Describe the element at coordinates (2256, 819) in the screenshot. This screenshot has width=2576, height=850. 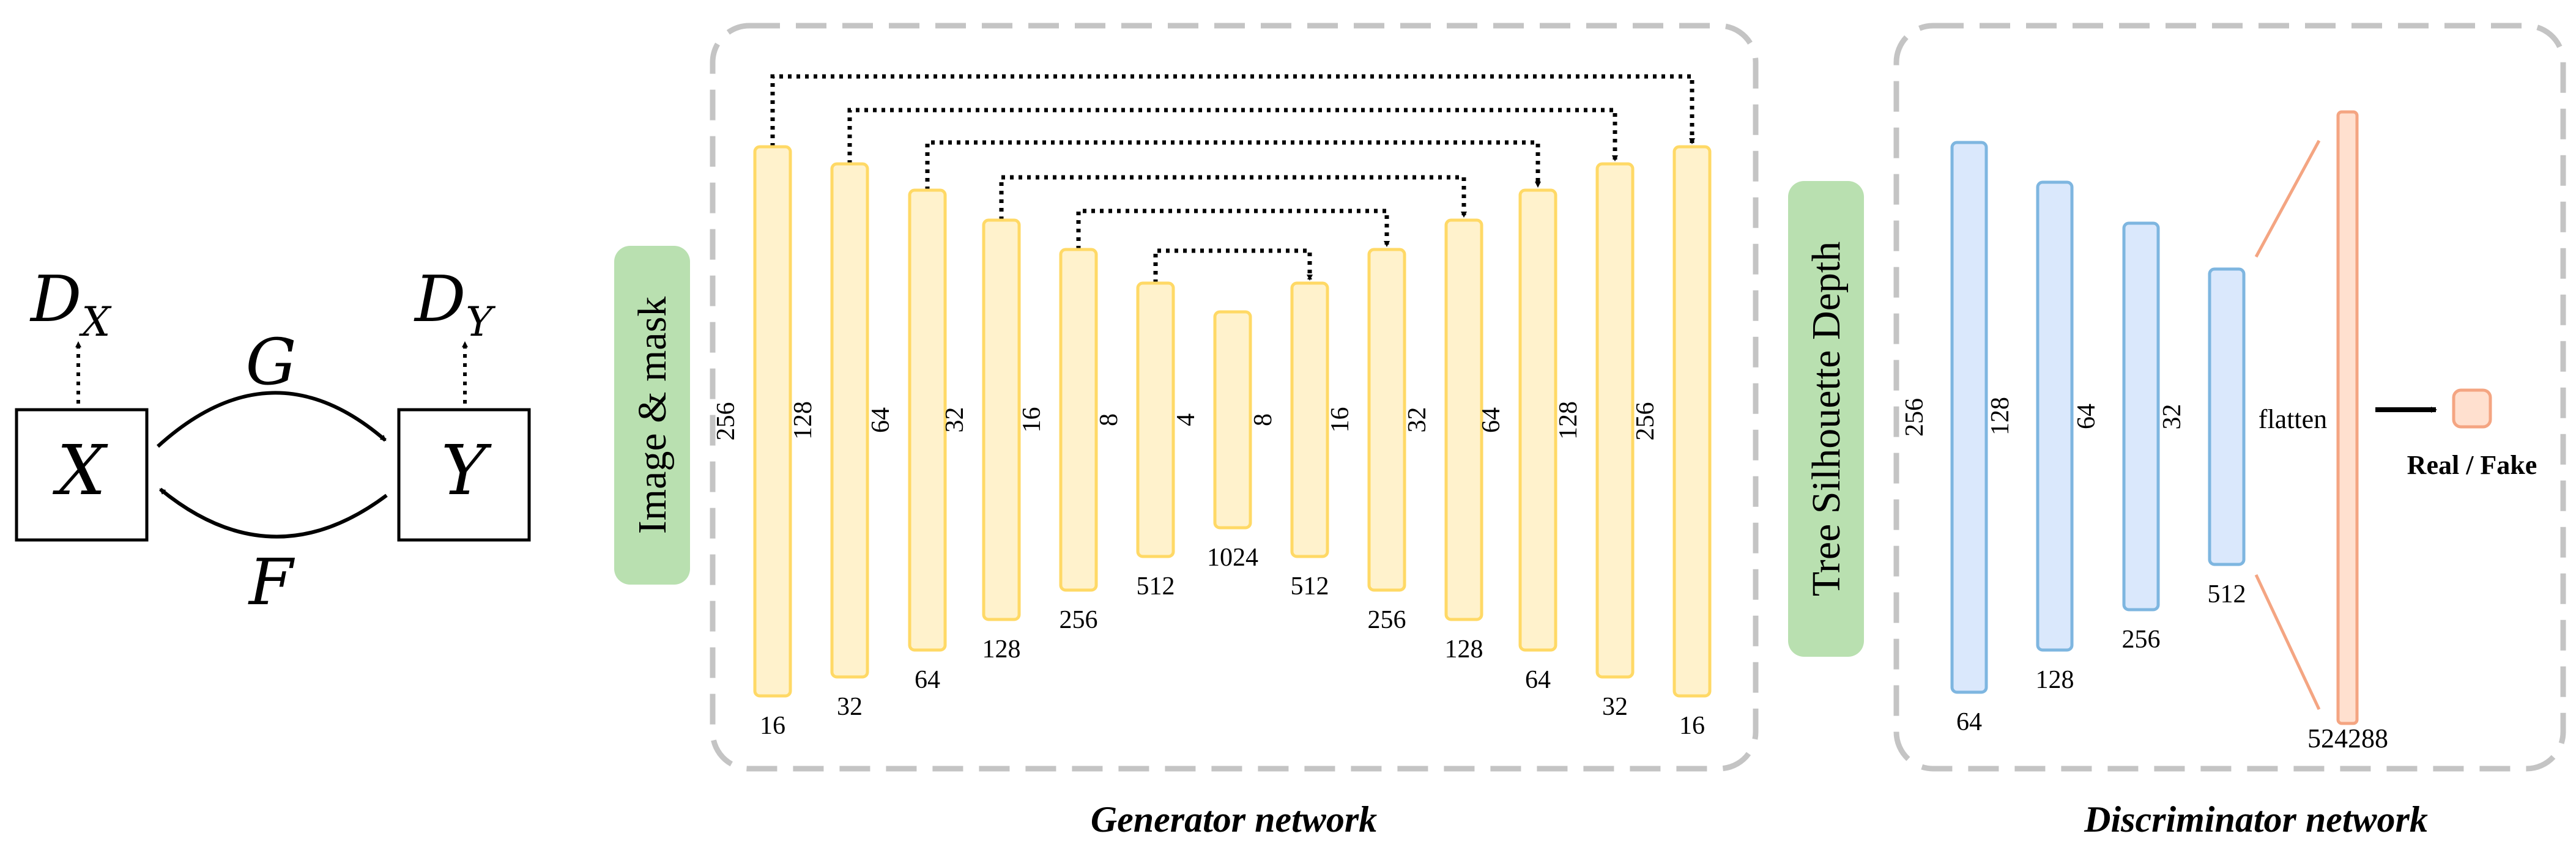
I see `discriminator-caption: Discriminator network` at that location.